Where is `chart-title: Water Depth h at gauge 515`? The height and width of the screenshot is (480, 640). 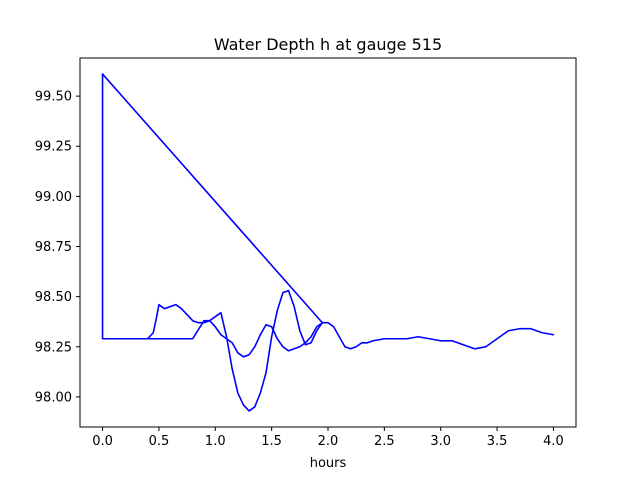
chart-title: Water Depth h at gauge 515 is located at coordinates (328, 44).